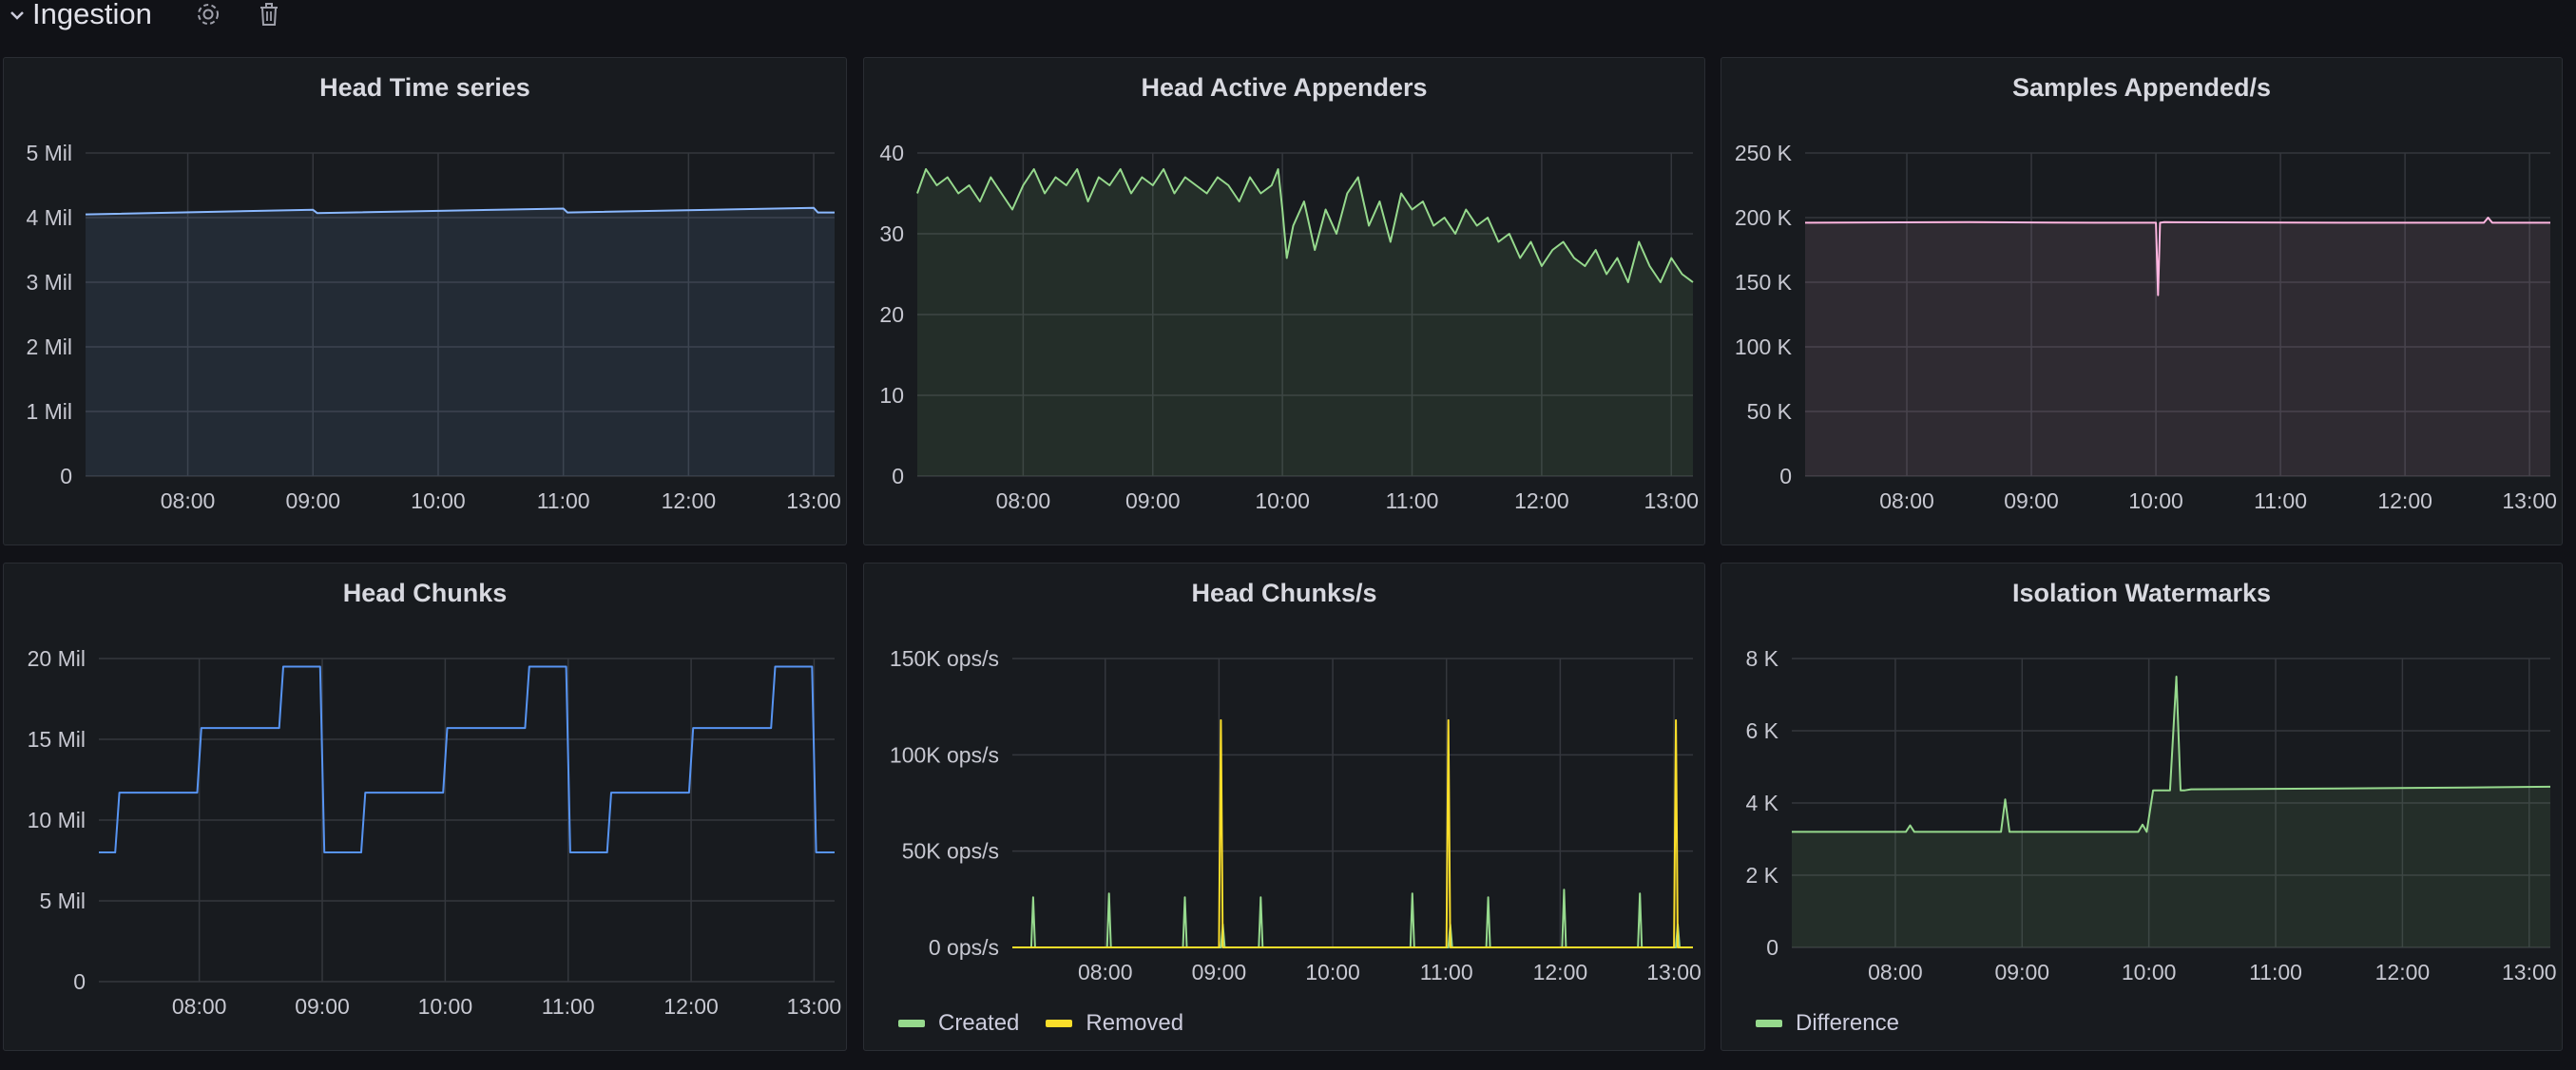 The width and height of the screenshot is (2576, 1070). Describe the element at coordinates (1761, 875) in the screenshot. I see `y-tick-label: 2 K` at that location.